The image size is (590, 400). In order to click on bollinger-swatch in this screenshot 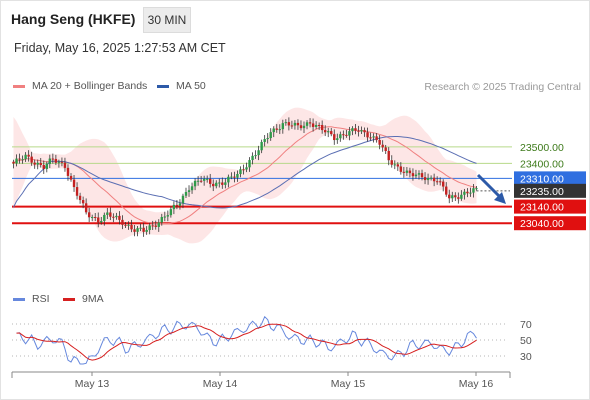, I will do `click(19, 86)`.